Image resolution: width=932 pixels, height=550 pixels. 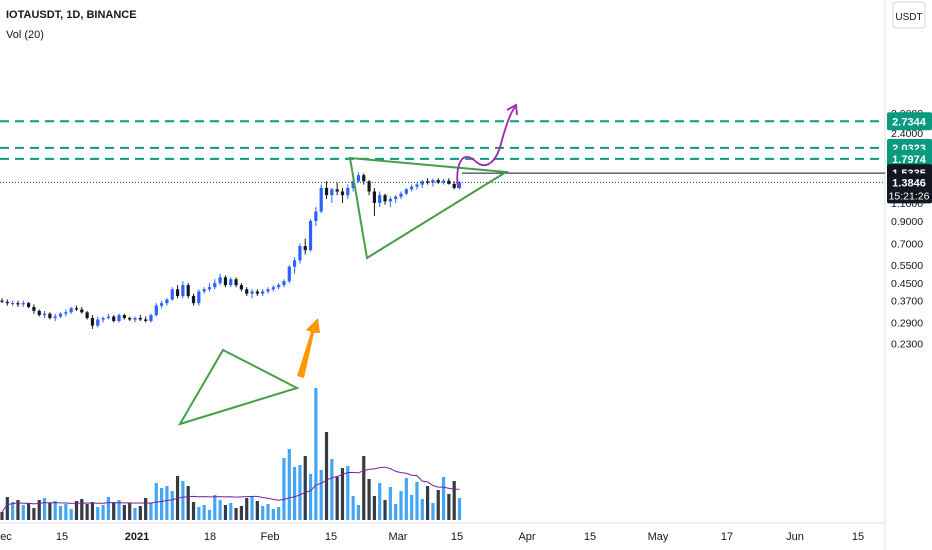 I want to click on time-tick-label: 18, so click(x=210, y=537).